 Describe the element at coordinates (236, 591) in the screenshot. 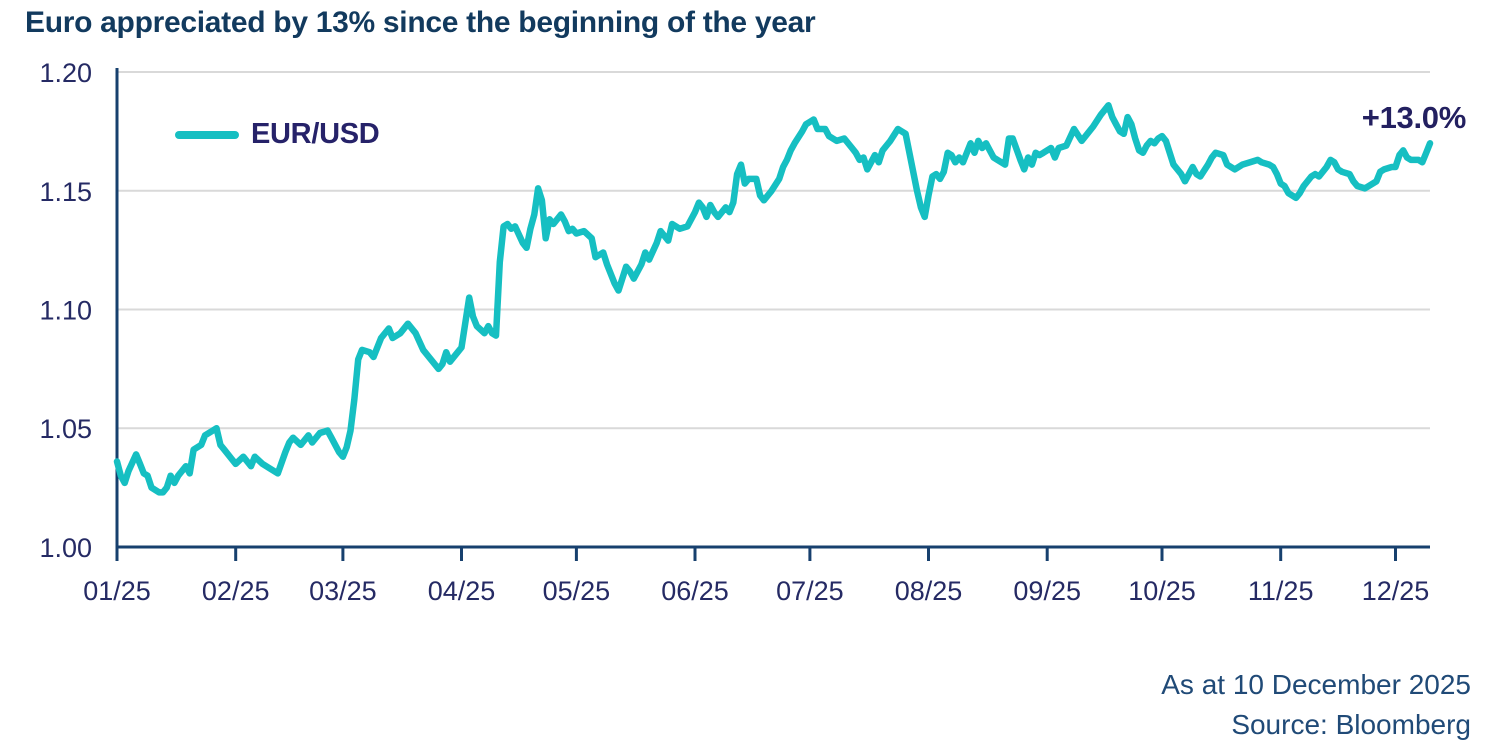

I see `x-tick-label: 02/25` at that location.